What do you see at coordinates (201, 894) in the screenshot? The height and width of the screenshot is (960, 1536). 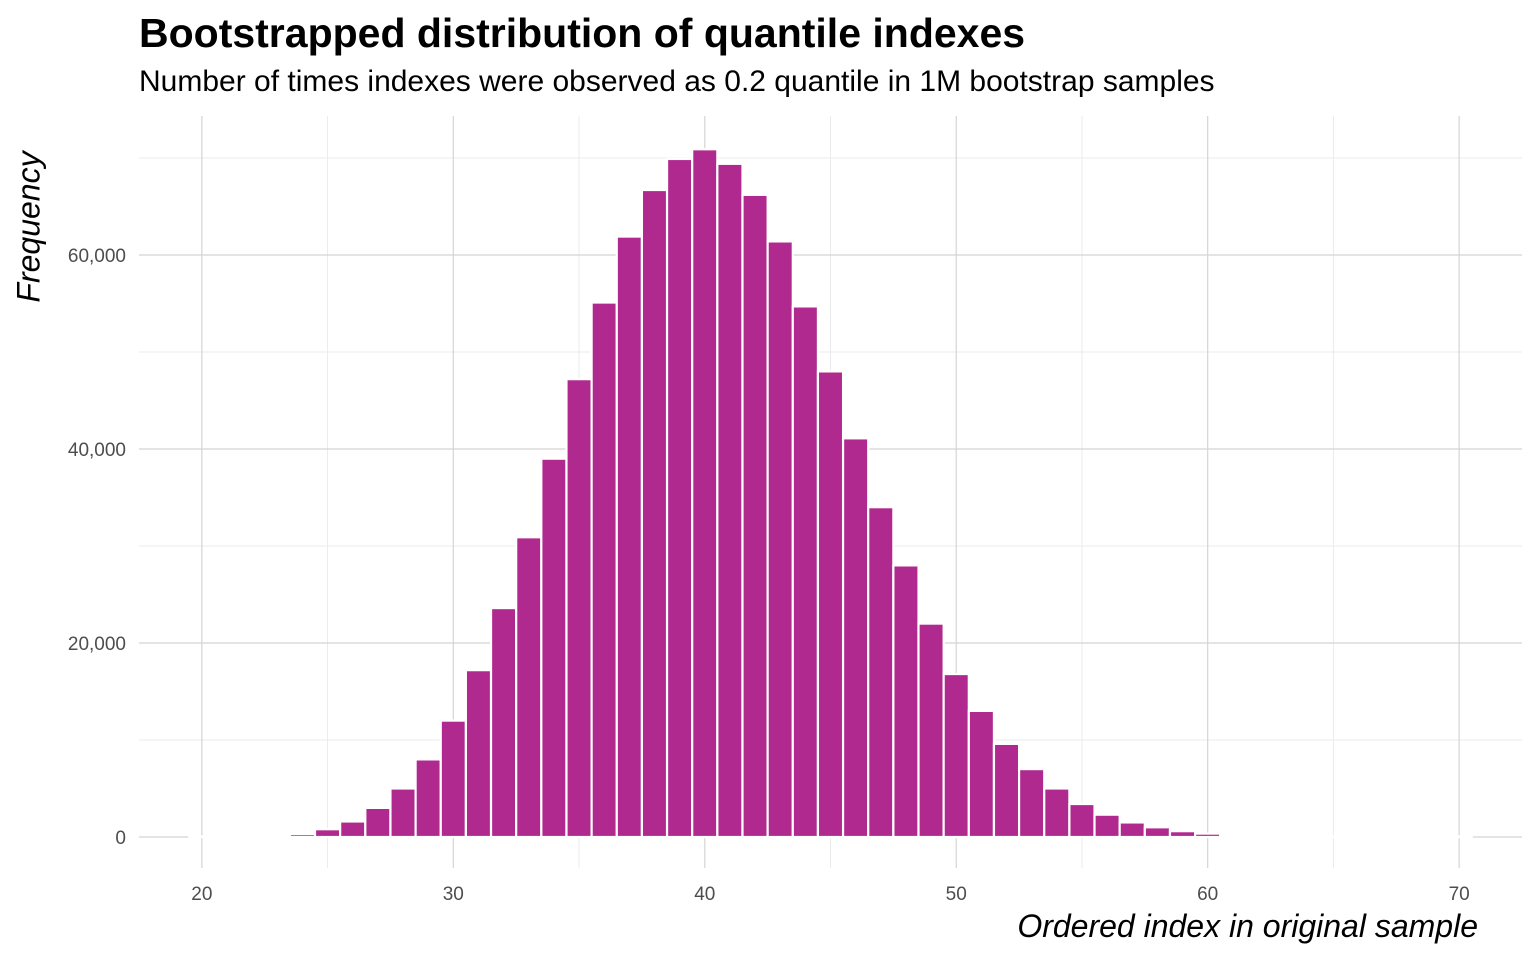 I see `x-tick-label: 20` at bounding box center [201, 894].